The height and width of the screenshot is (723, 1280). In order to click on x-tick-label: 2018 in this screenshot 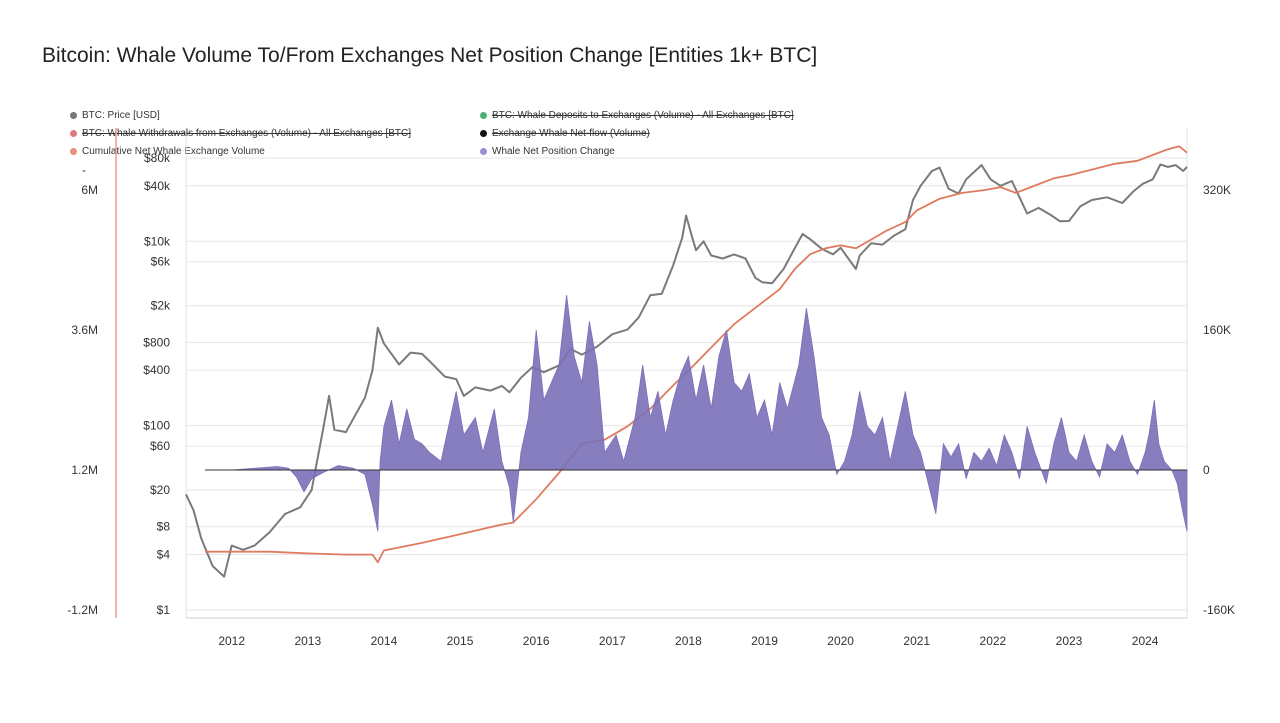, I will do `click(688, 641)`.